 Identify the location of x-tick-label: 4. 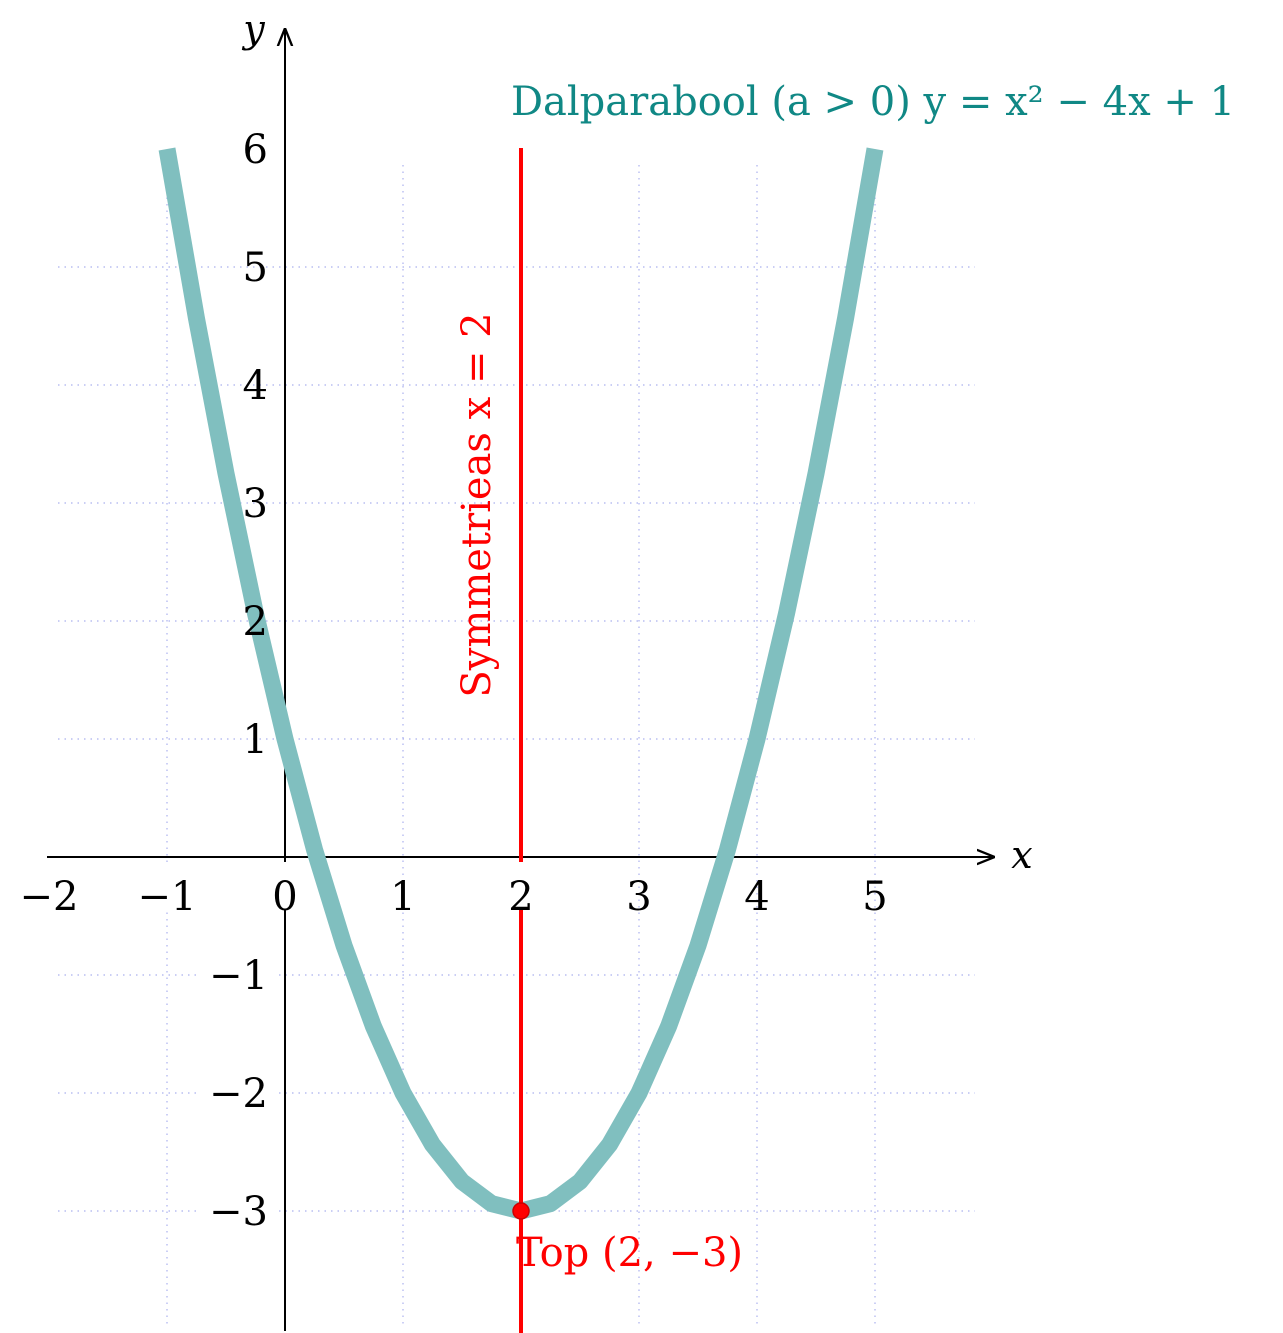
(756, 897).